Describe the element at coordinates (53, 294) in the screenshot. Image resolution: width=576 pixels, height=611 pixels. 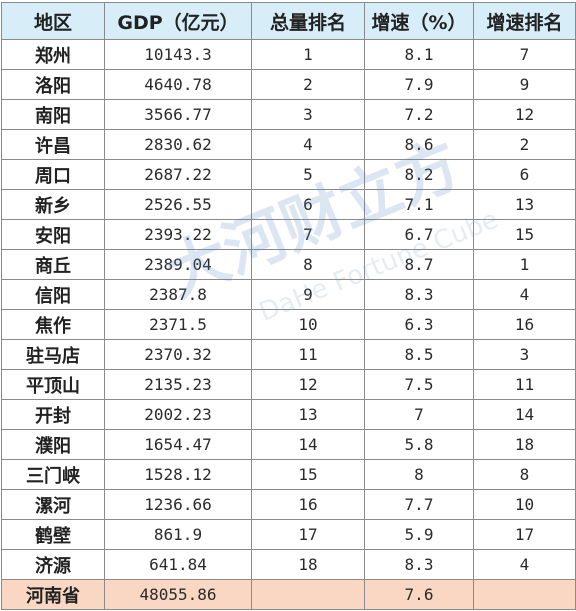
I see `cell-region: 信阳` at that location.